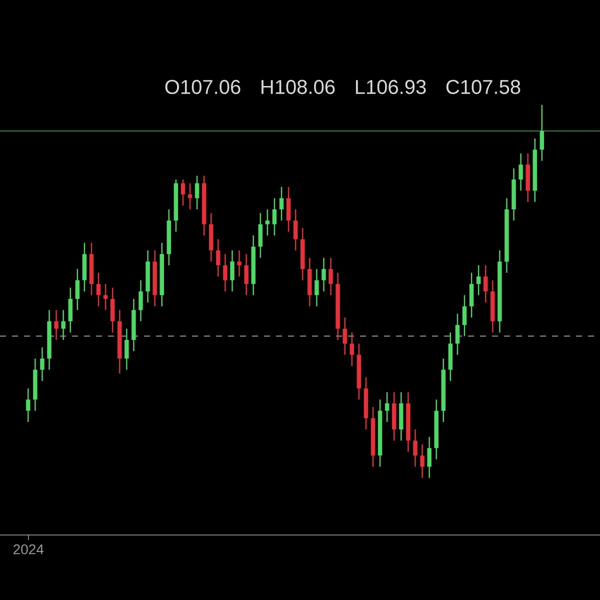 Image resolution: width=600 pixels, height=600 pixels. Describe the element at coordinates (483, 87) in the screenshot. I see `text: C107.58` at that location.